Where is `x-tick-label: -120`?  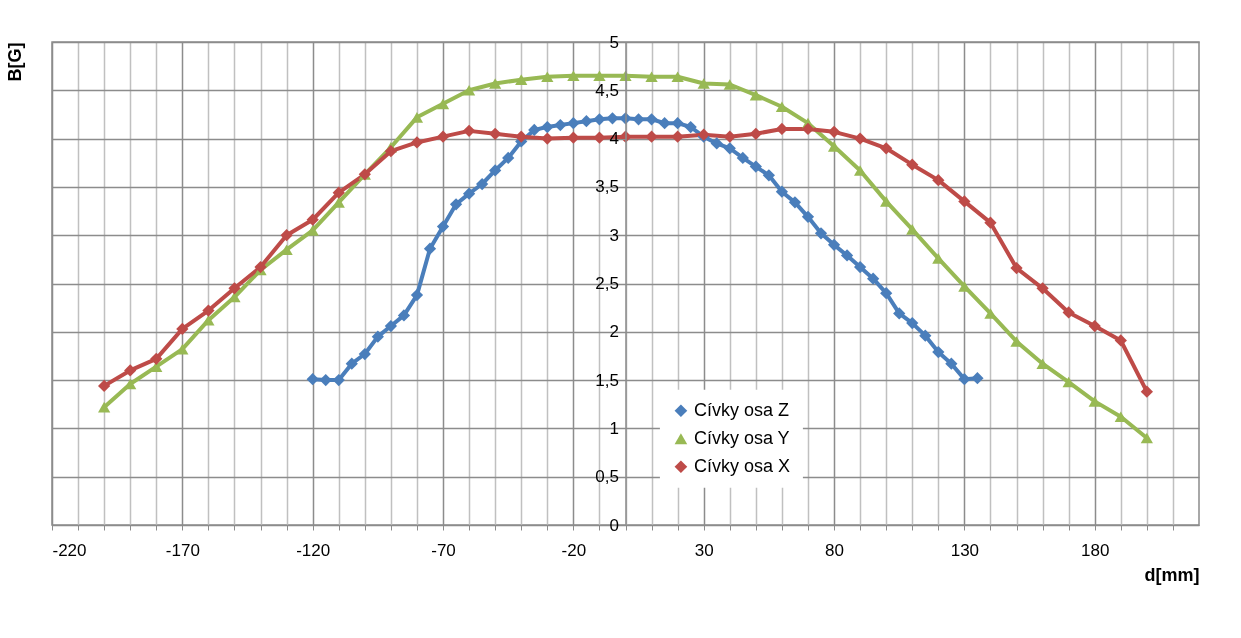
x-tick-label: -120 is located at coordinates (313, 550).